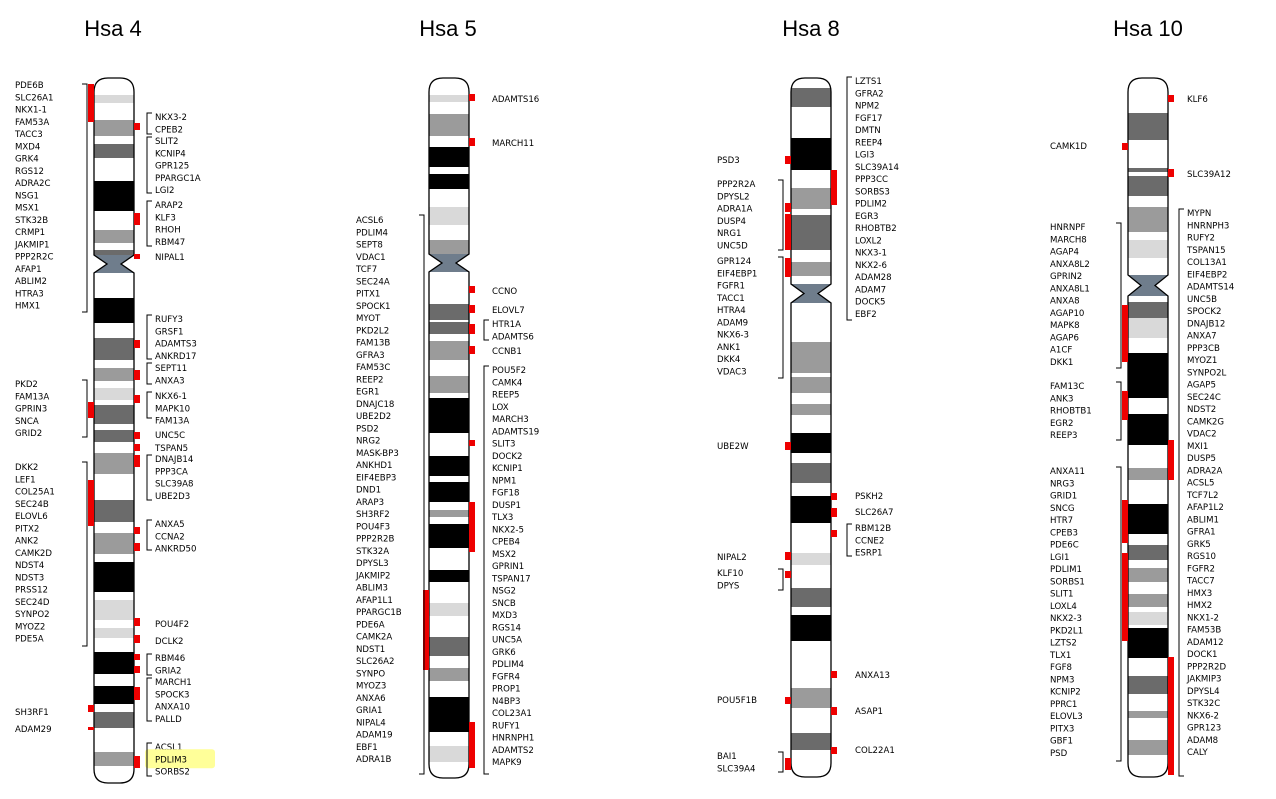 This screenshot has height=799, width=1276. I want to click on gene-label: EGR2, so click(1062, 424).